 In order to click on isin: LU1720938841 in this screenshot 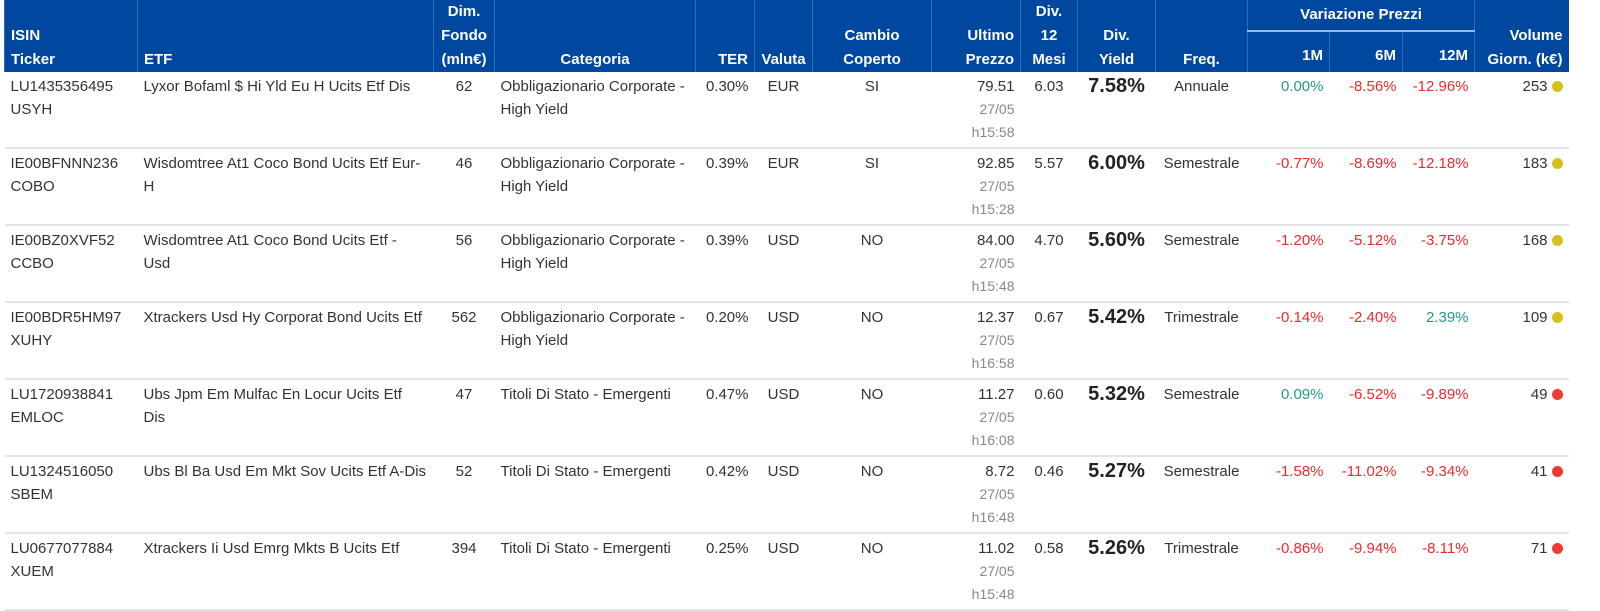, I will do `click(62, 394)`.